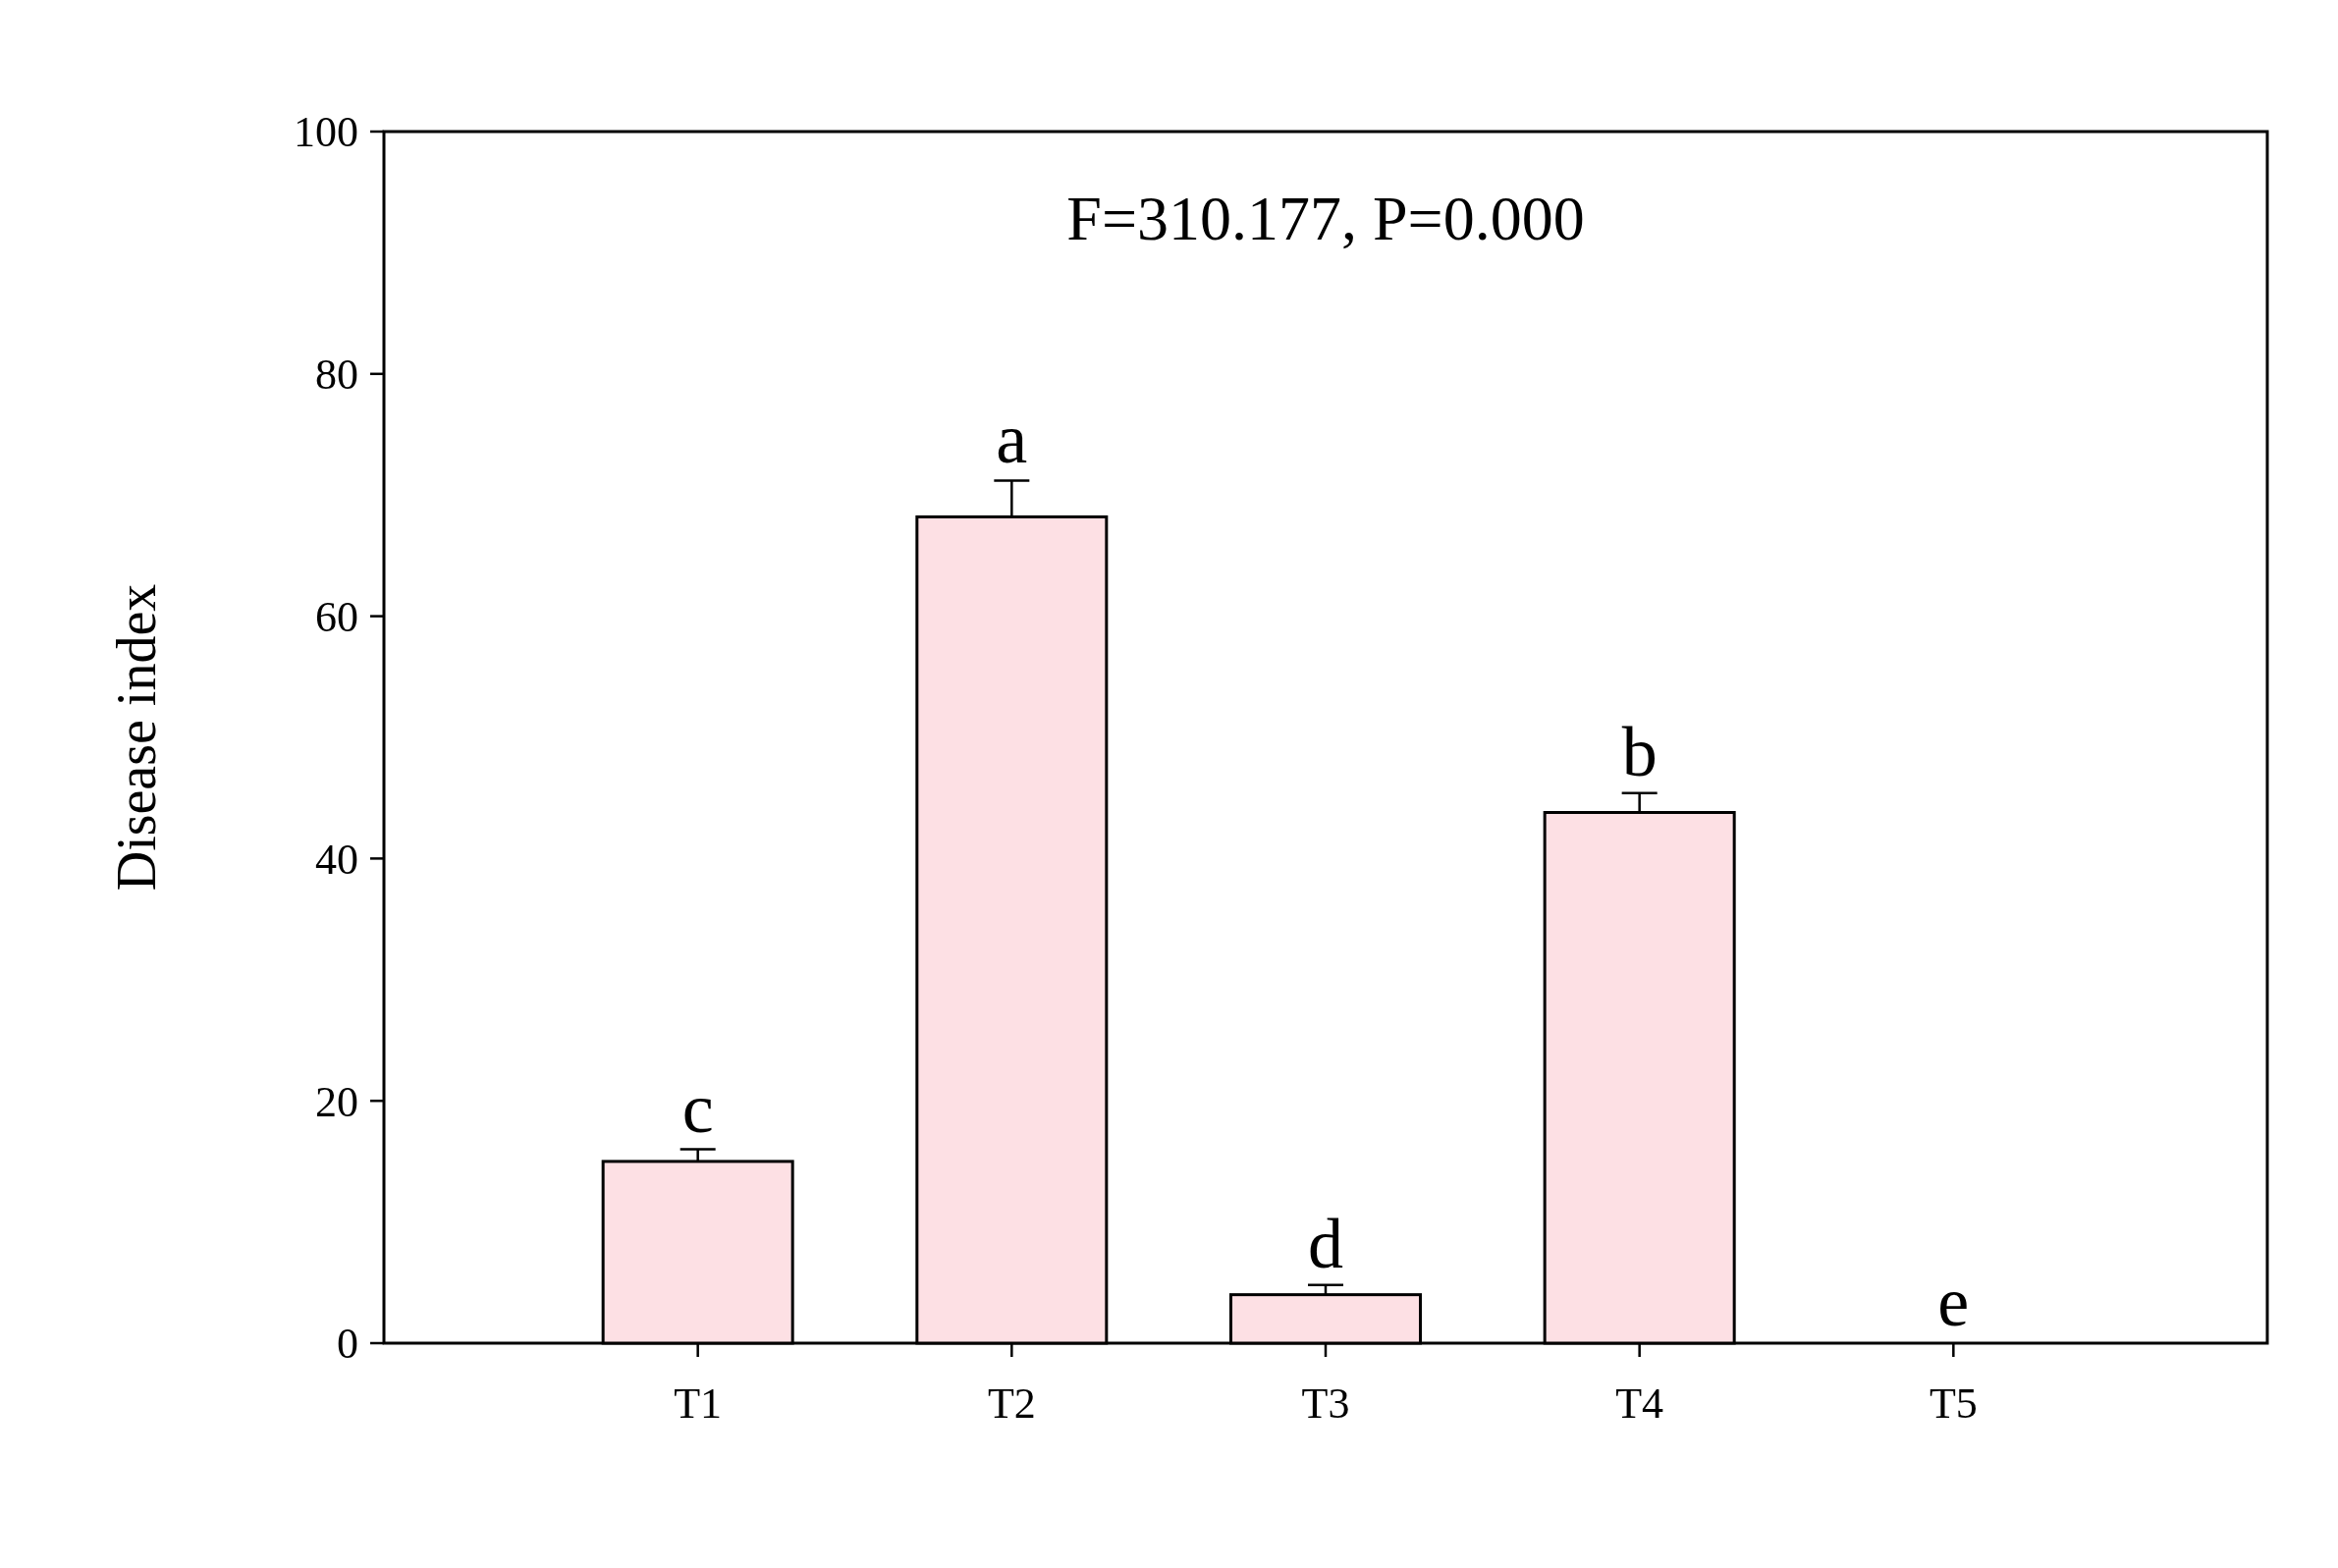 The height and width of the screenshot is (1568, 2338). Describe the element at coordinates (336, 1101) in the screenshot. I see `y-tick-label: 20` at that location.